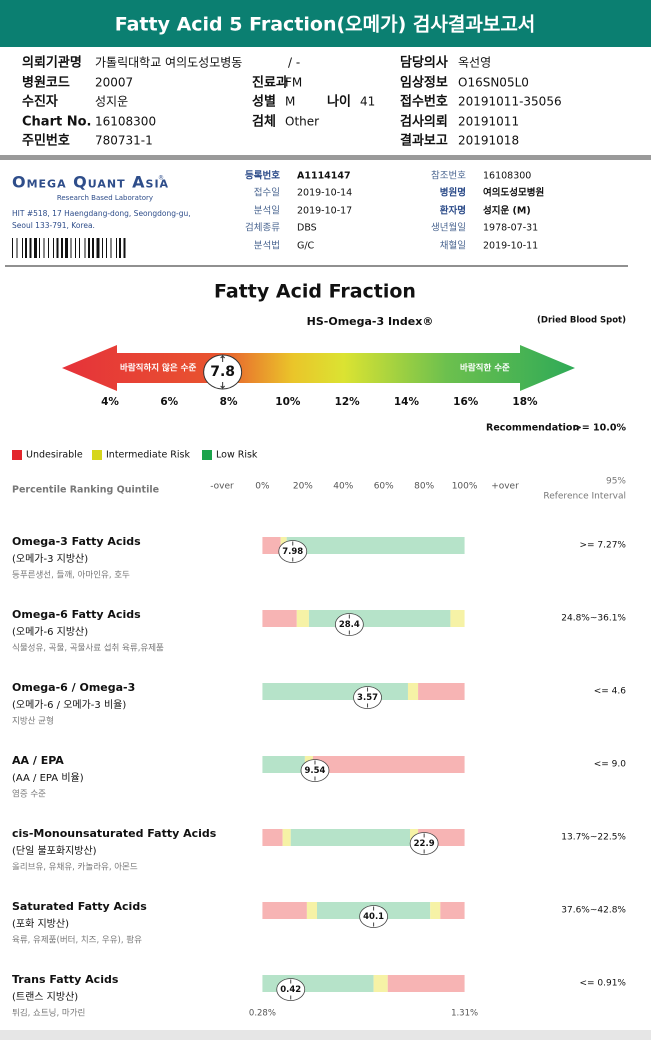  Describe the element at coordinates (488, 141) in the screenshot. I see `info-value: 20191018` at that location.